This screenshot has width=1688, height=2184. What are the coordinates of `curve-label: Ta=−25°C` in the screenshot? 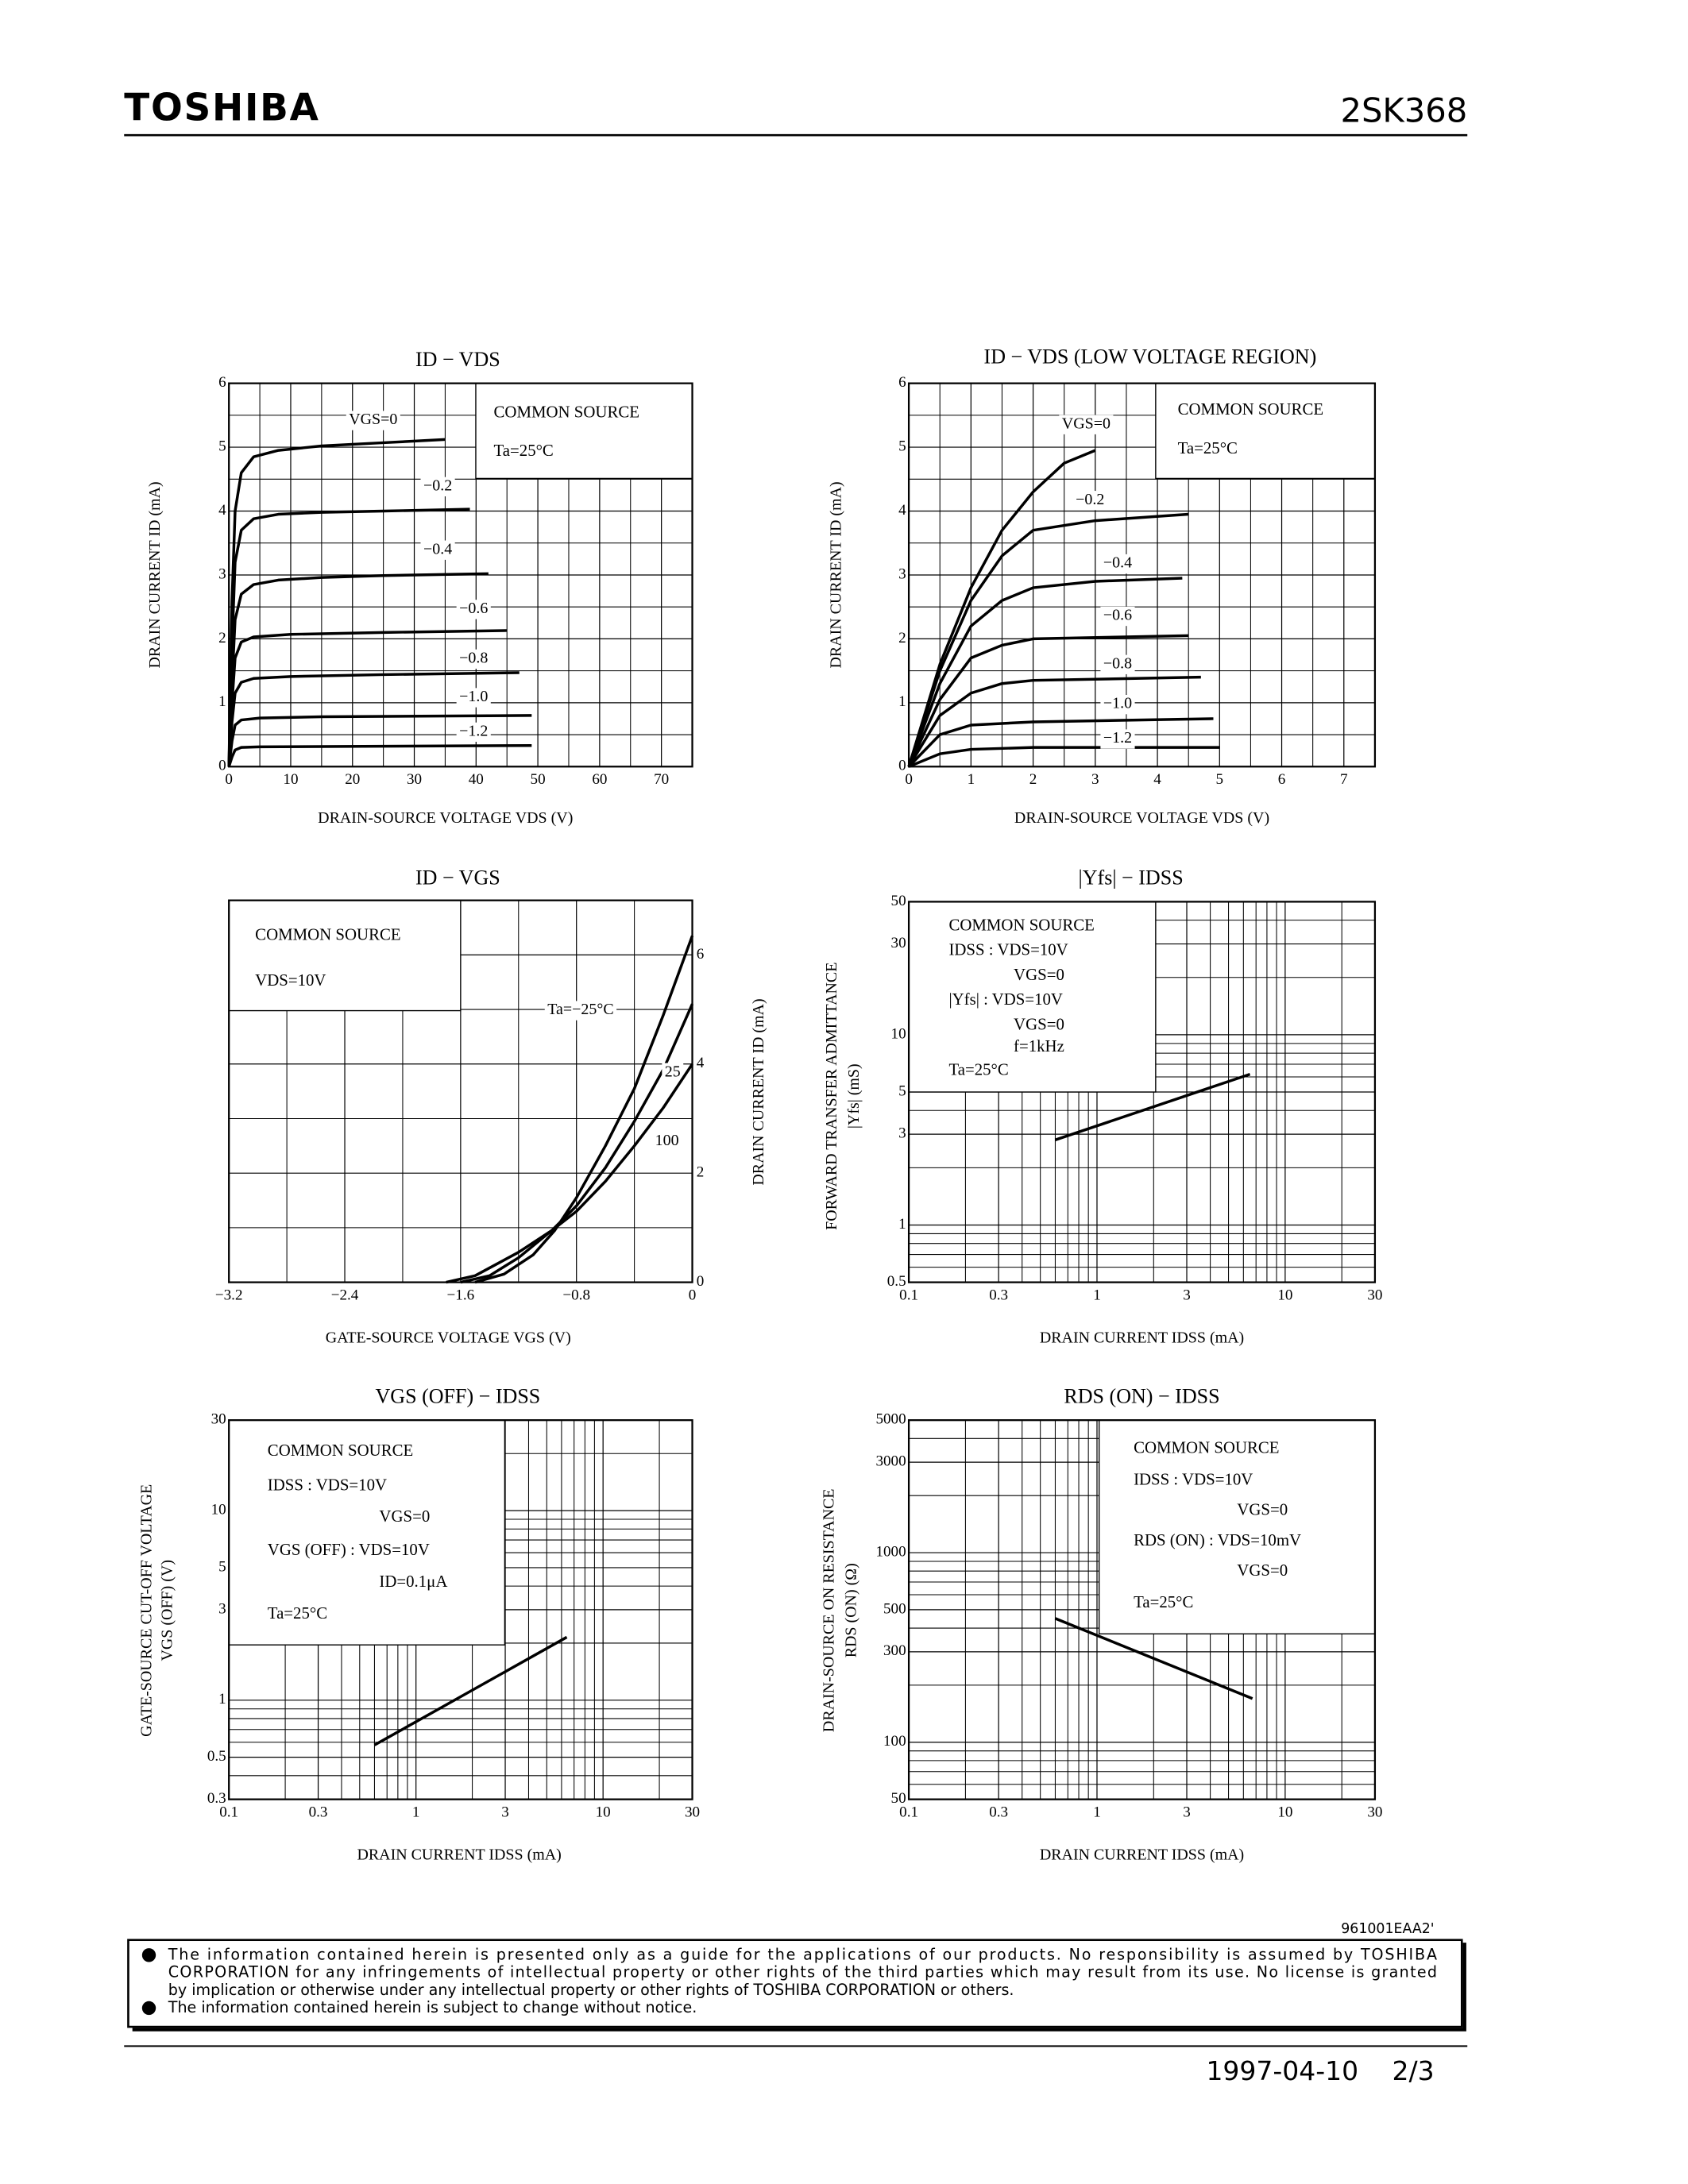 It's located at (580, 1010).